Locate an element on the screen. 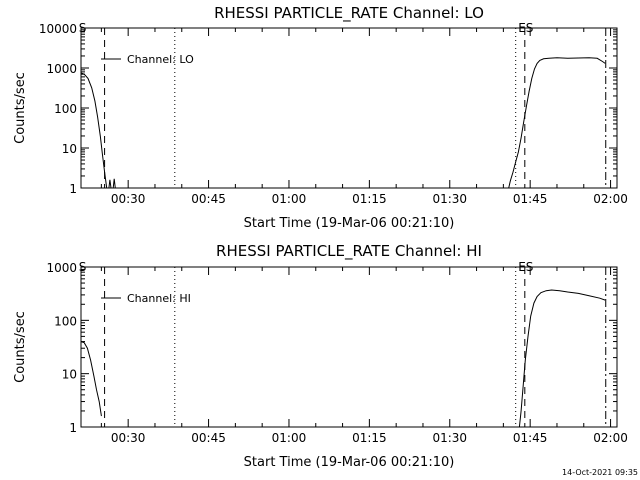  legend: Channel: HI is located at coordinates (146, 298).